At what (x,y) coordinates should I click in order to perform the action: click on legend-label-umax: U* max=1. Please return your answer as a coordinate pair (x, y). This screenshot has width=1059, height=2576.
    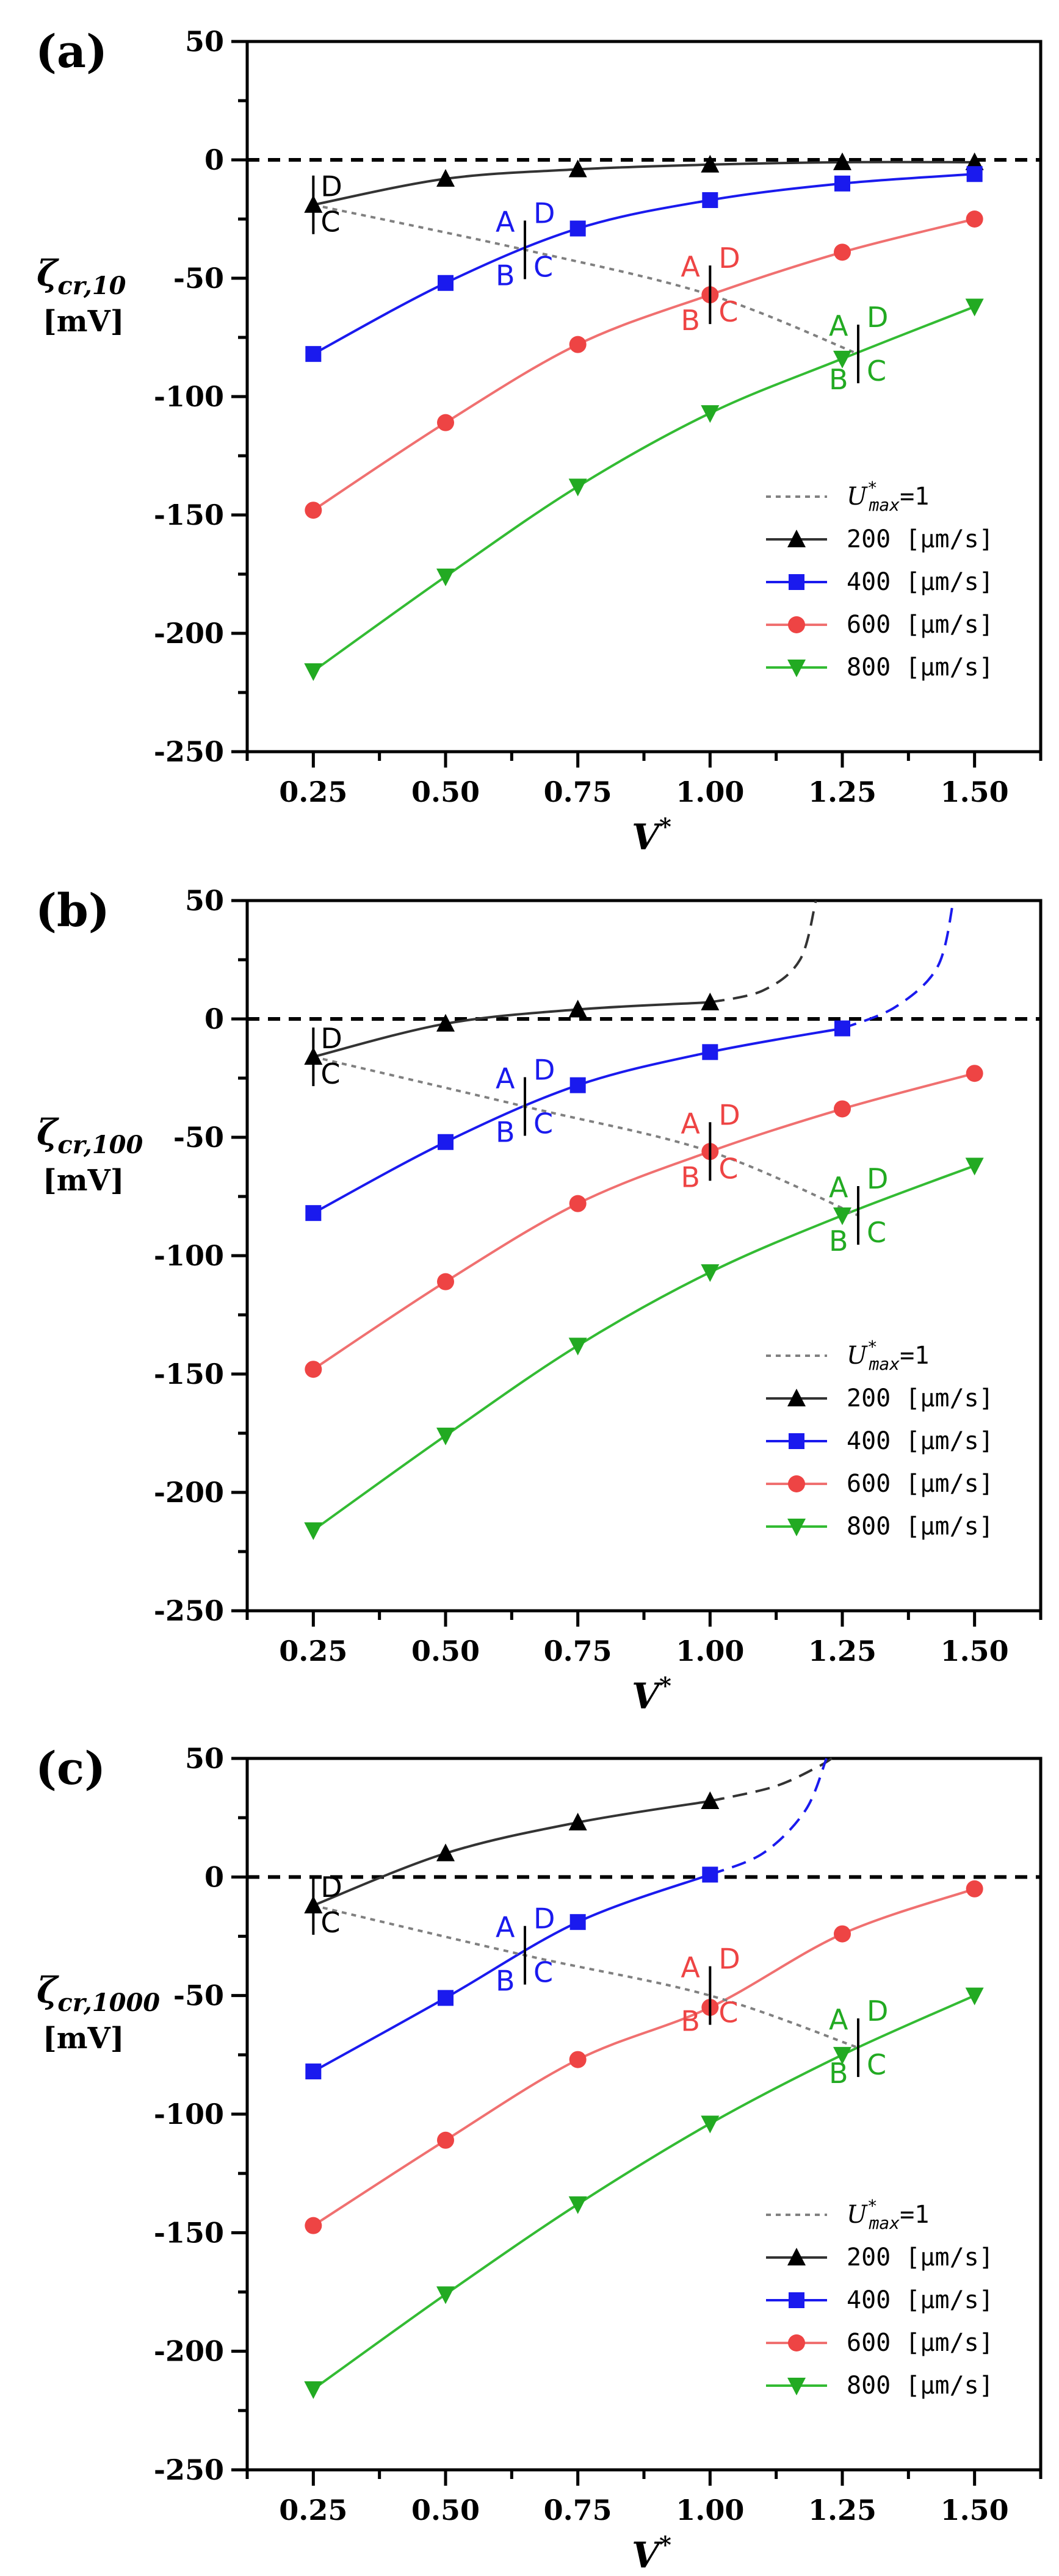
    Looking at the image, I should click on (888, 2214).